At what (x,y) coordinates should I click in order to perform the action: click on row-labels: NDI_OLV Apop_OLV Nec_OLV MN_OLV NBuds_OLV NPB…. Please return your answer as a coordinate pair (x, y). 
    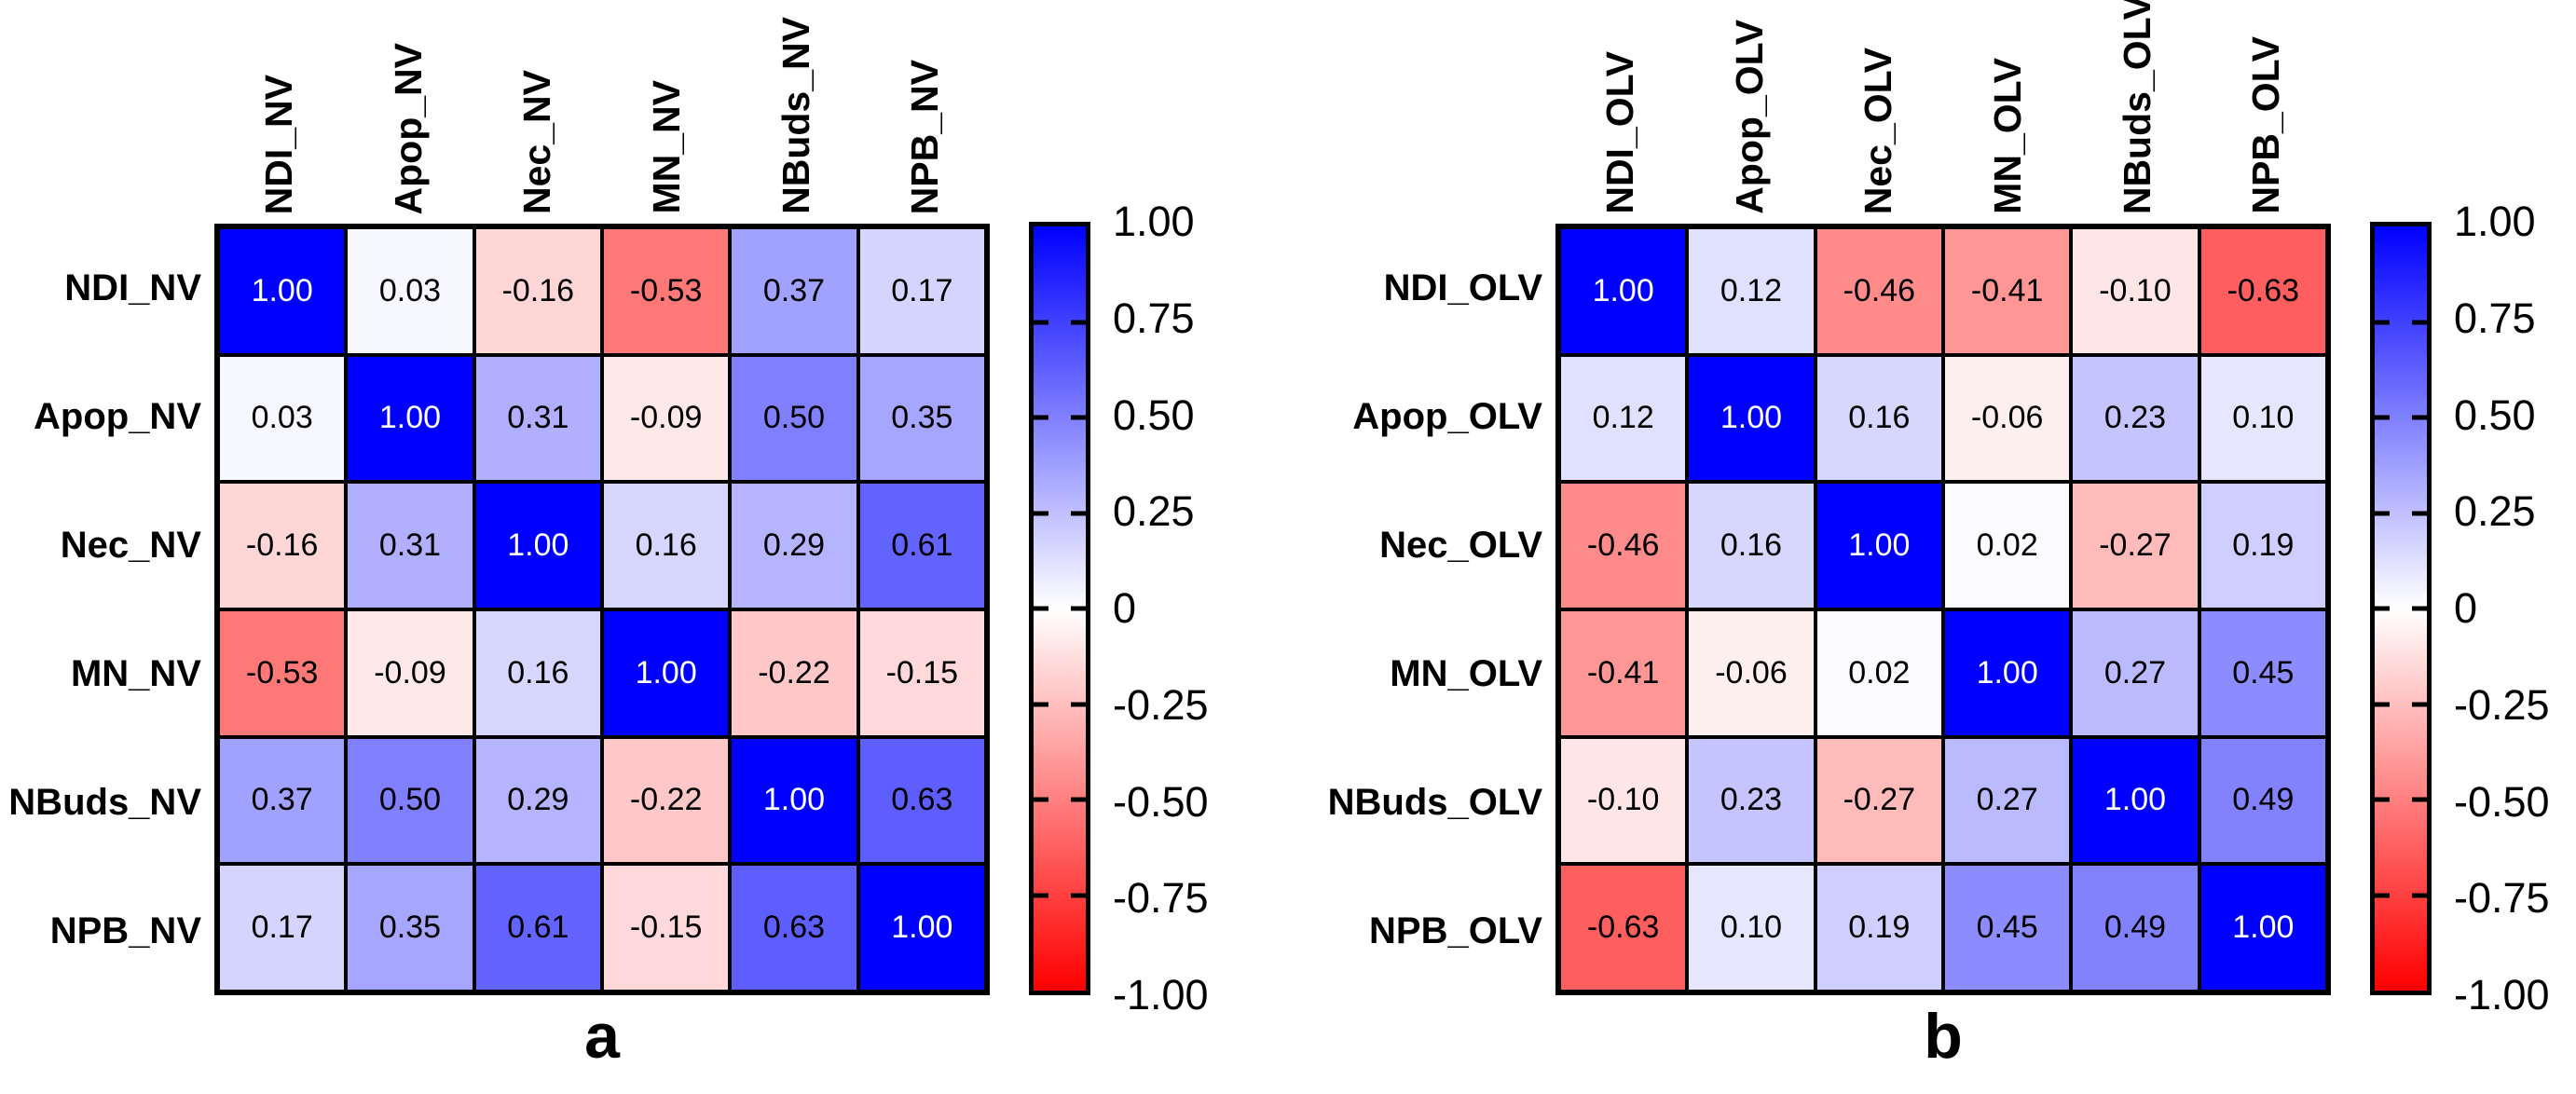
    Looking at the image, I should click on (1416, 609).